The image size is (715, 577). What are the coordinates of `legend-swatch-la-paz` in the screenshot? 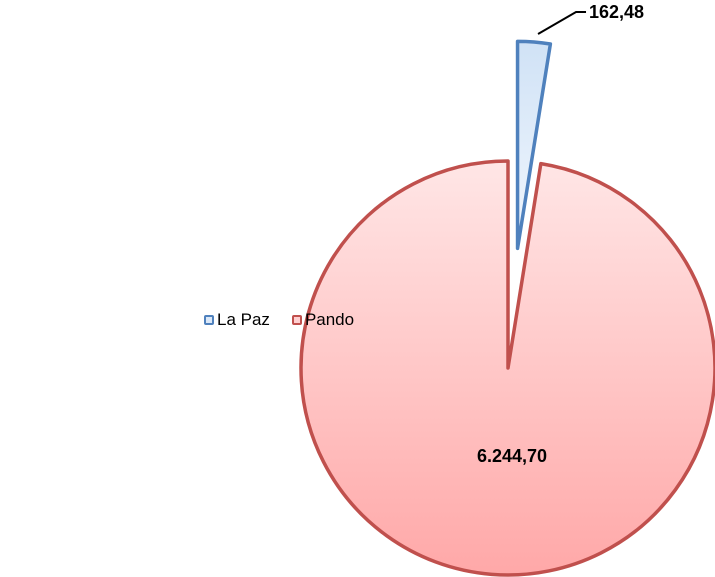 It's located at (209, 320).